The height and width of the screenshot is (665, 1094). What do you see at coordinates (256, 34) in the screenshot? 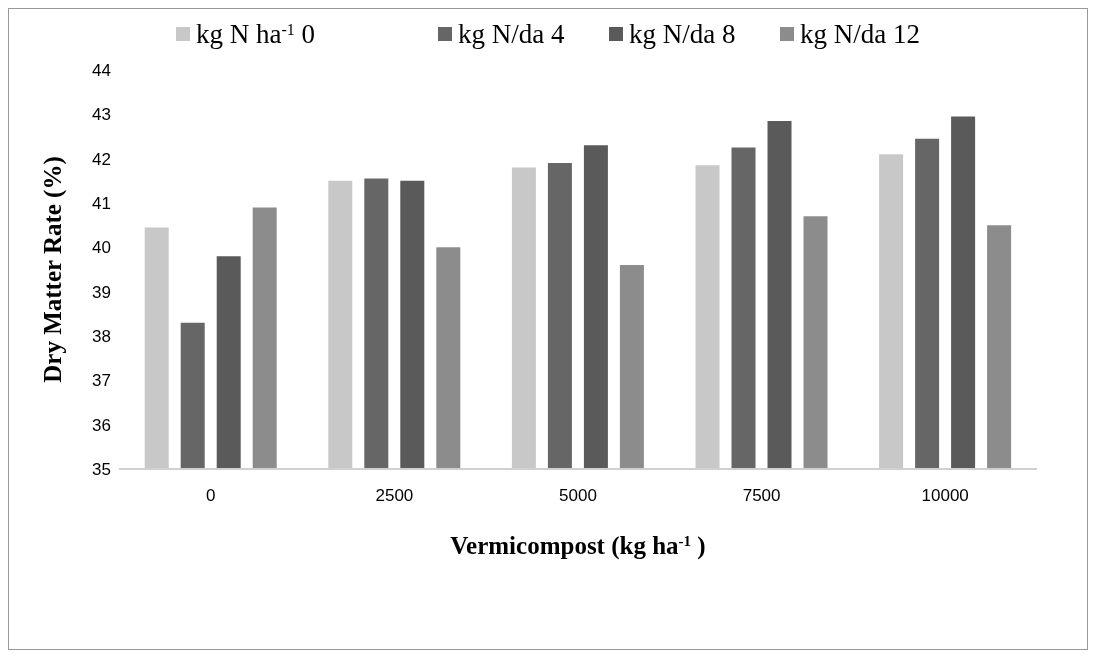
I see `legend-label: kg N ha$^{-1}$ 0` at bounding box center [256, 34].